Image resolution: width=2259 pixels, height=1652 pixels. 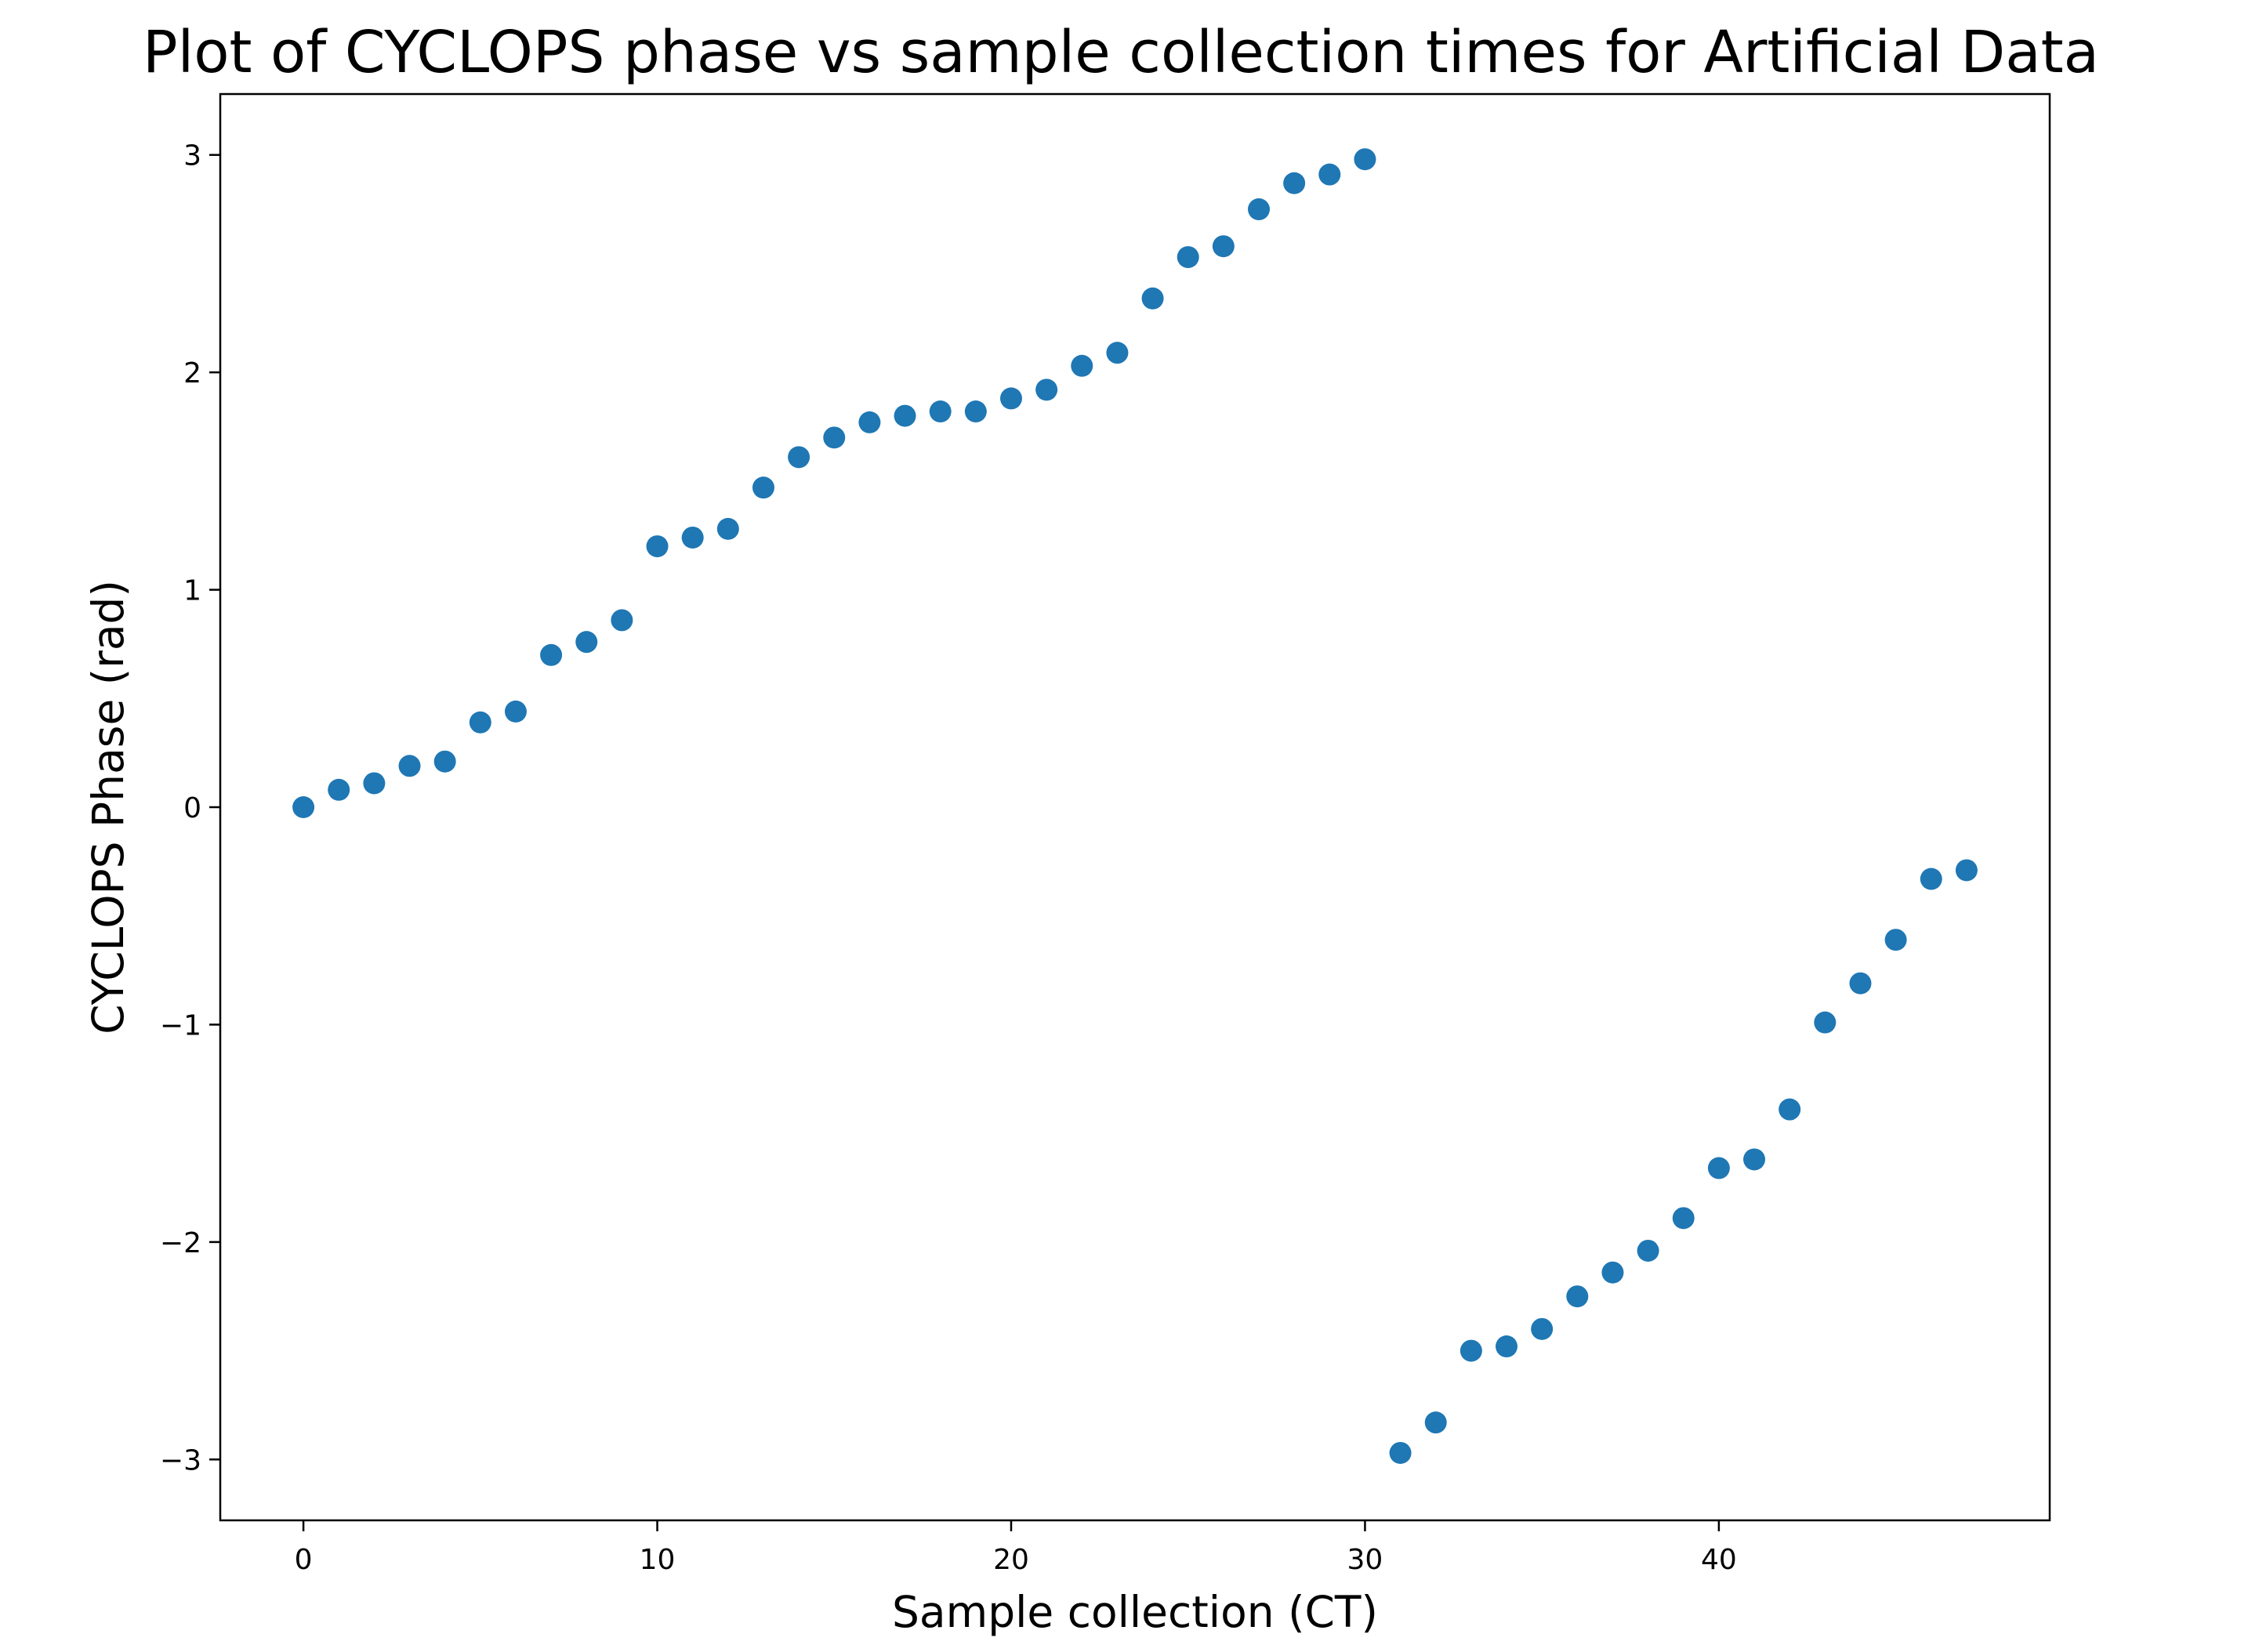 What do you see at coordinates (180, 1243) in the screenshot?
I see `y-tick-label: −2` at bounding box center [180, 1243].